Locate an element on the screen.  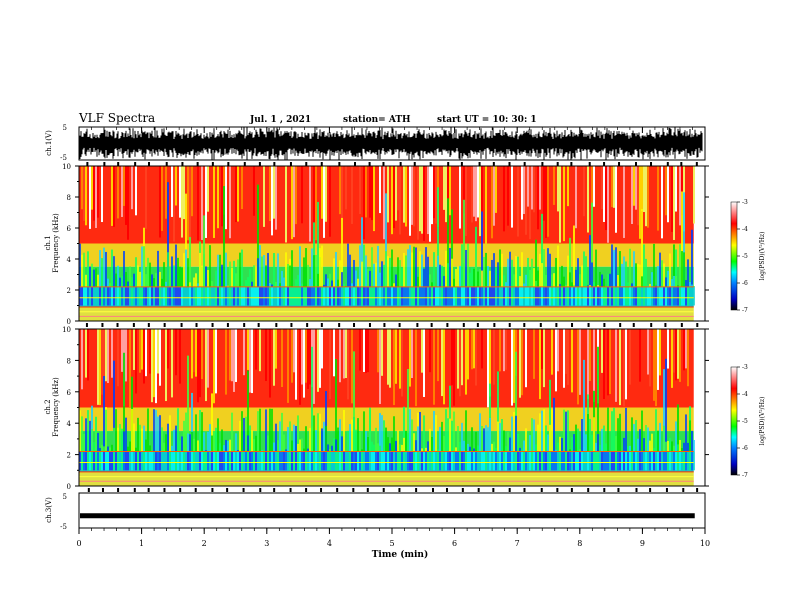
colorbar-tick-label: -4 is located at coordinates (745, 394).